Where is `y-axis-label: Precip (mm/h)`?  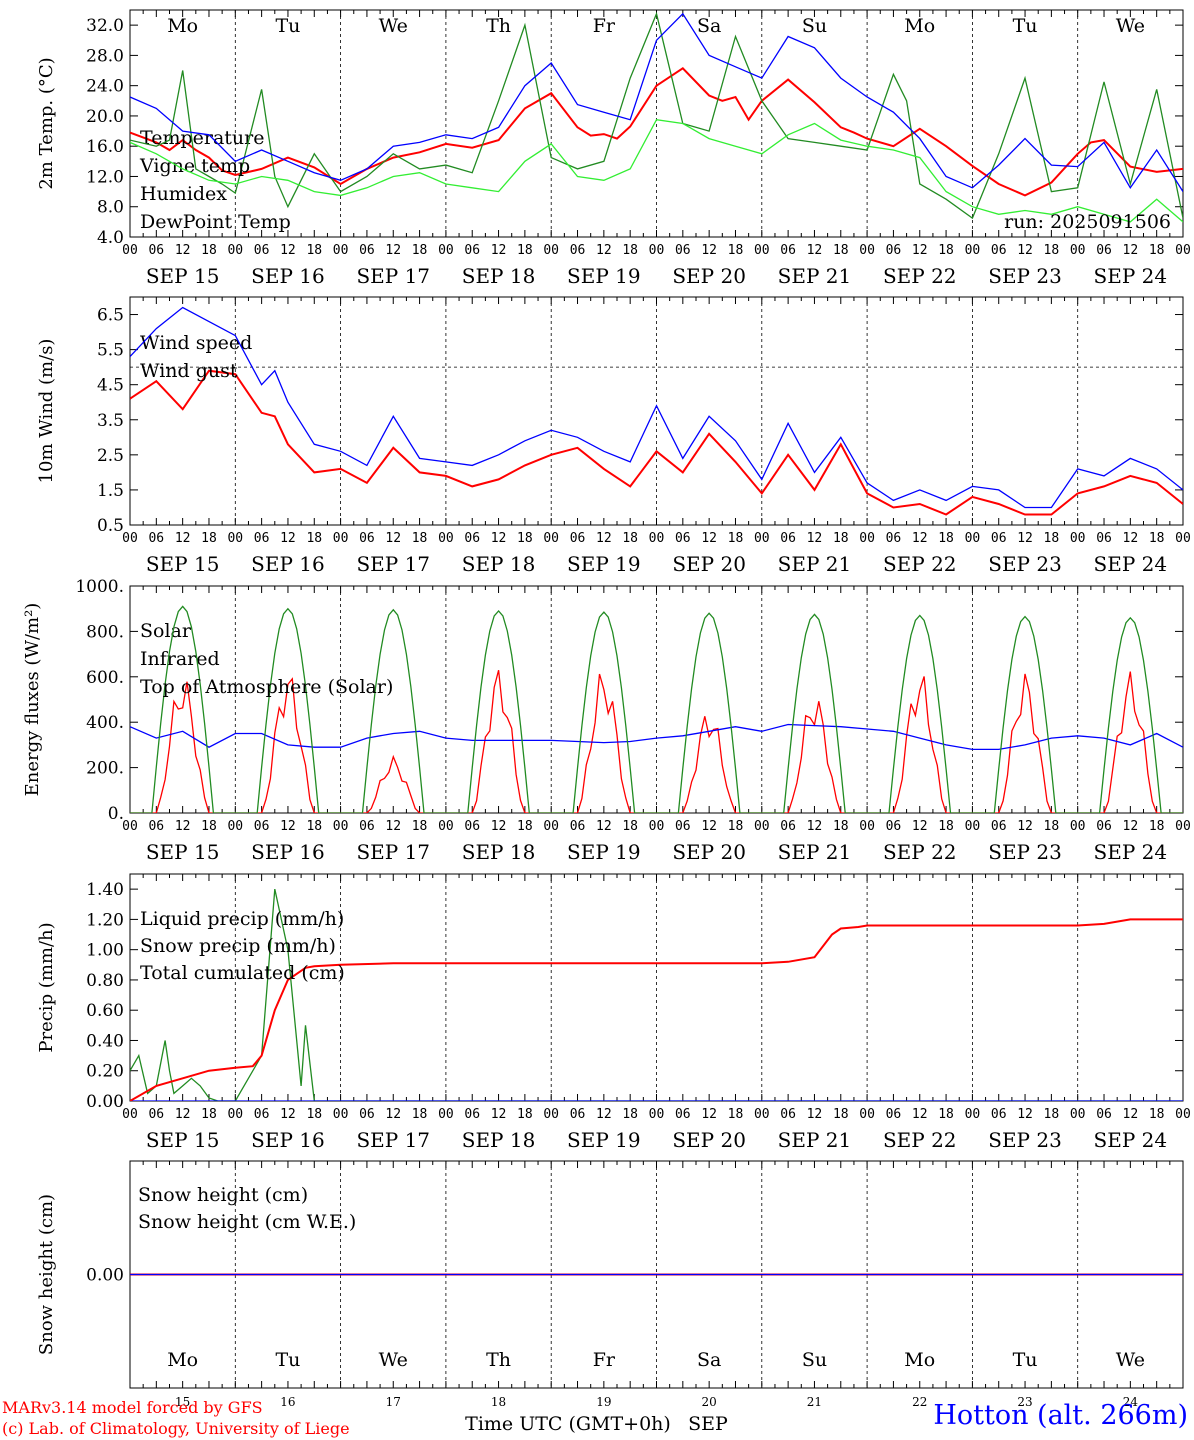
y-axis-label: Precip (mm/h) is located at coordinates (46, 987).